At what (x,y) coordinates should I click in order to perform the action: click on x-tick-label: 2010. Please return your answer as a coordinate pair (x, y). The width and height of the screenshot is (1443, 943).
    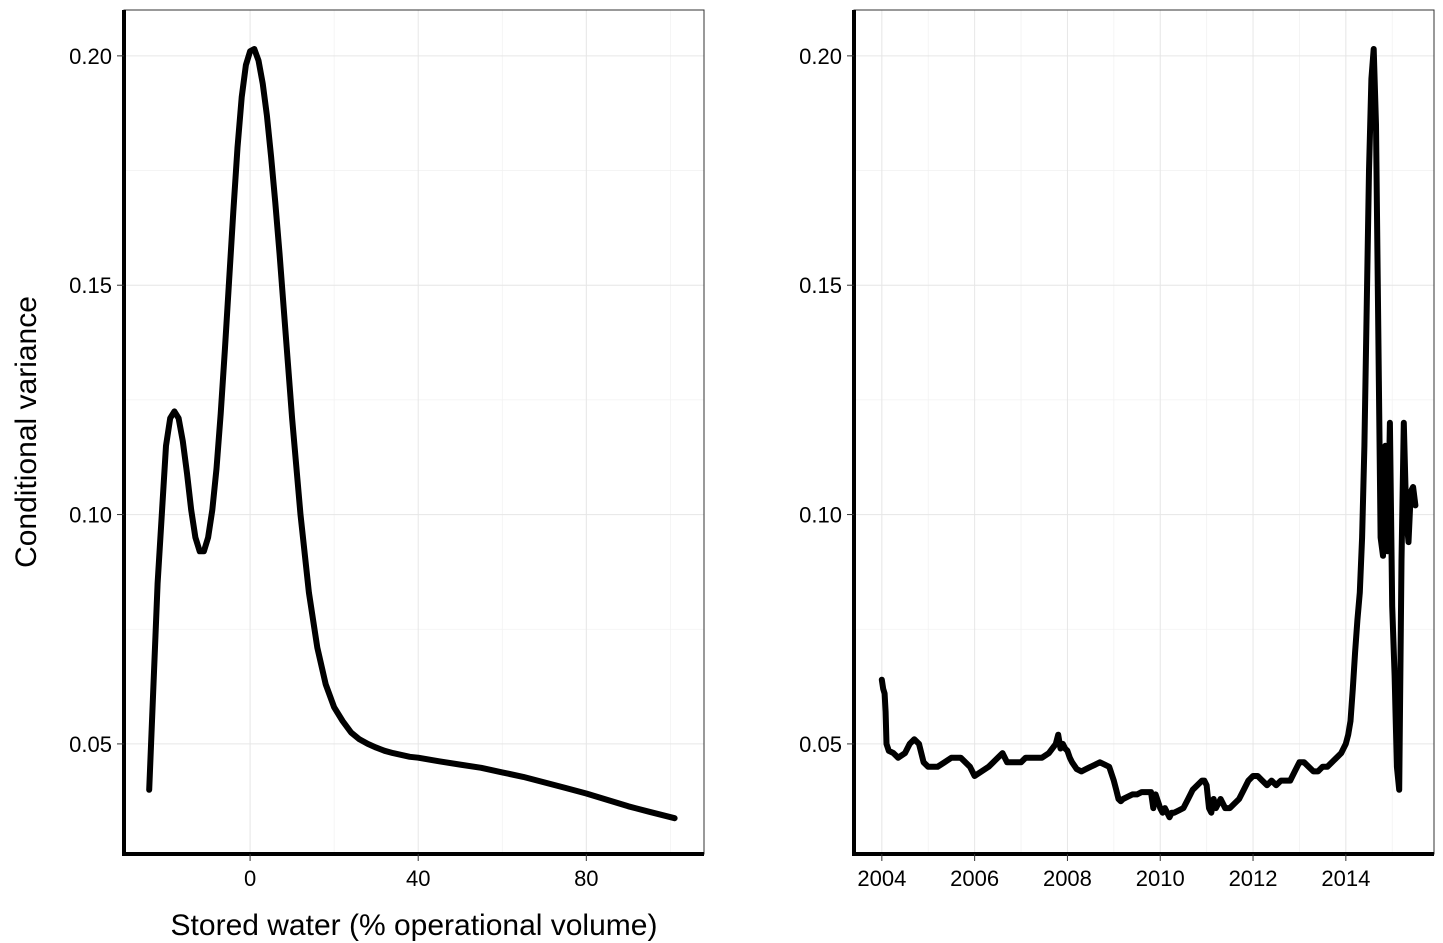
    Looking at the image, I should click on (1160, 878).